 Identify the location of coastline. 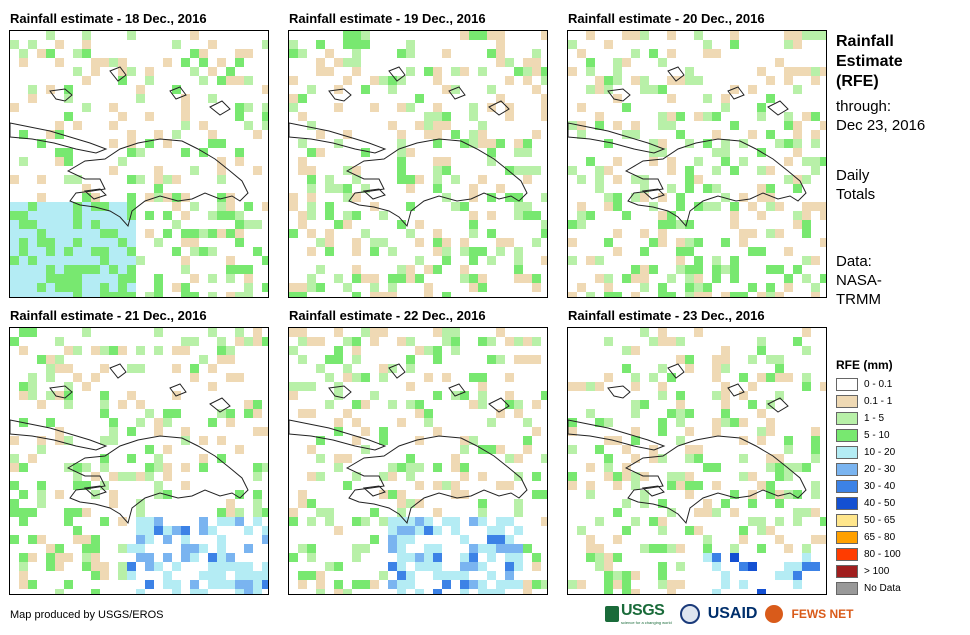
(178, 93).